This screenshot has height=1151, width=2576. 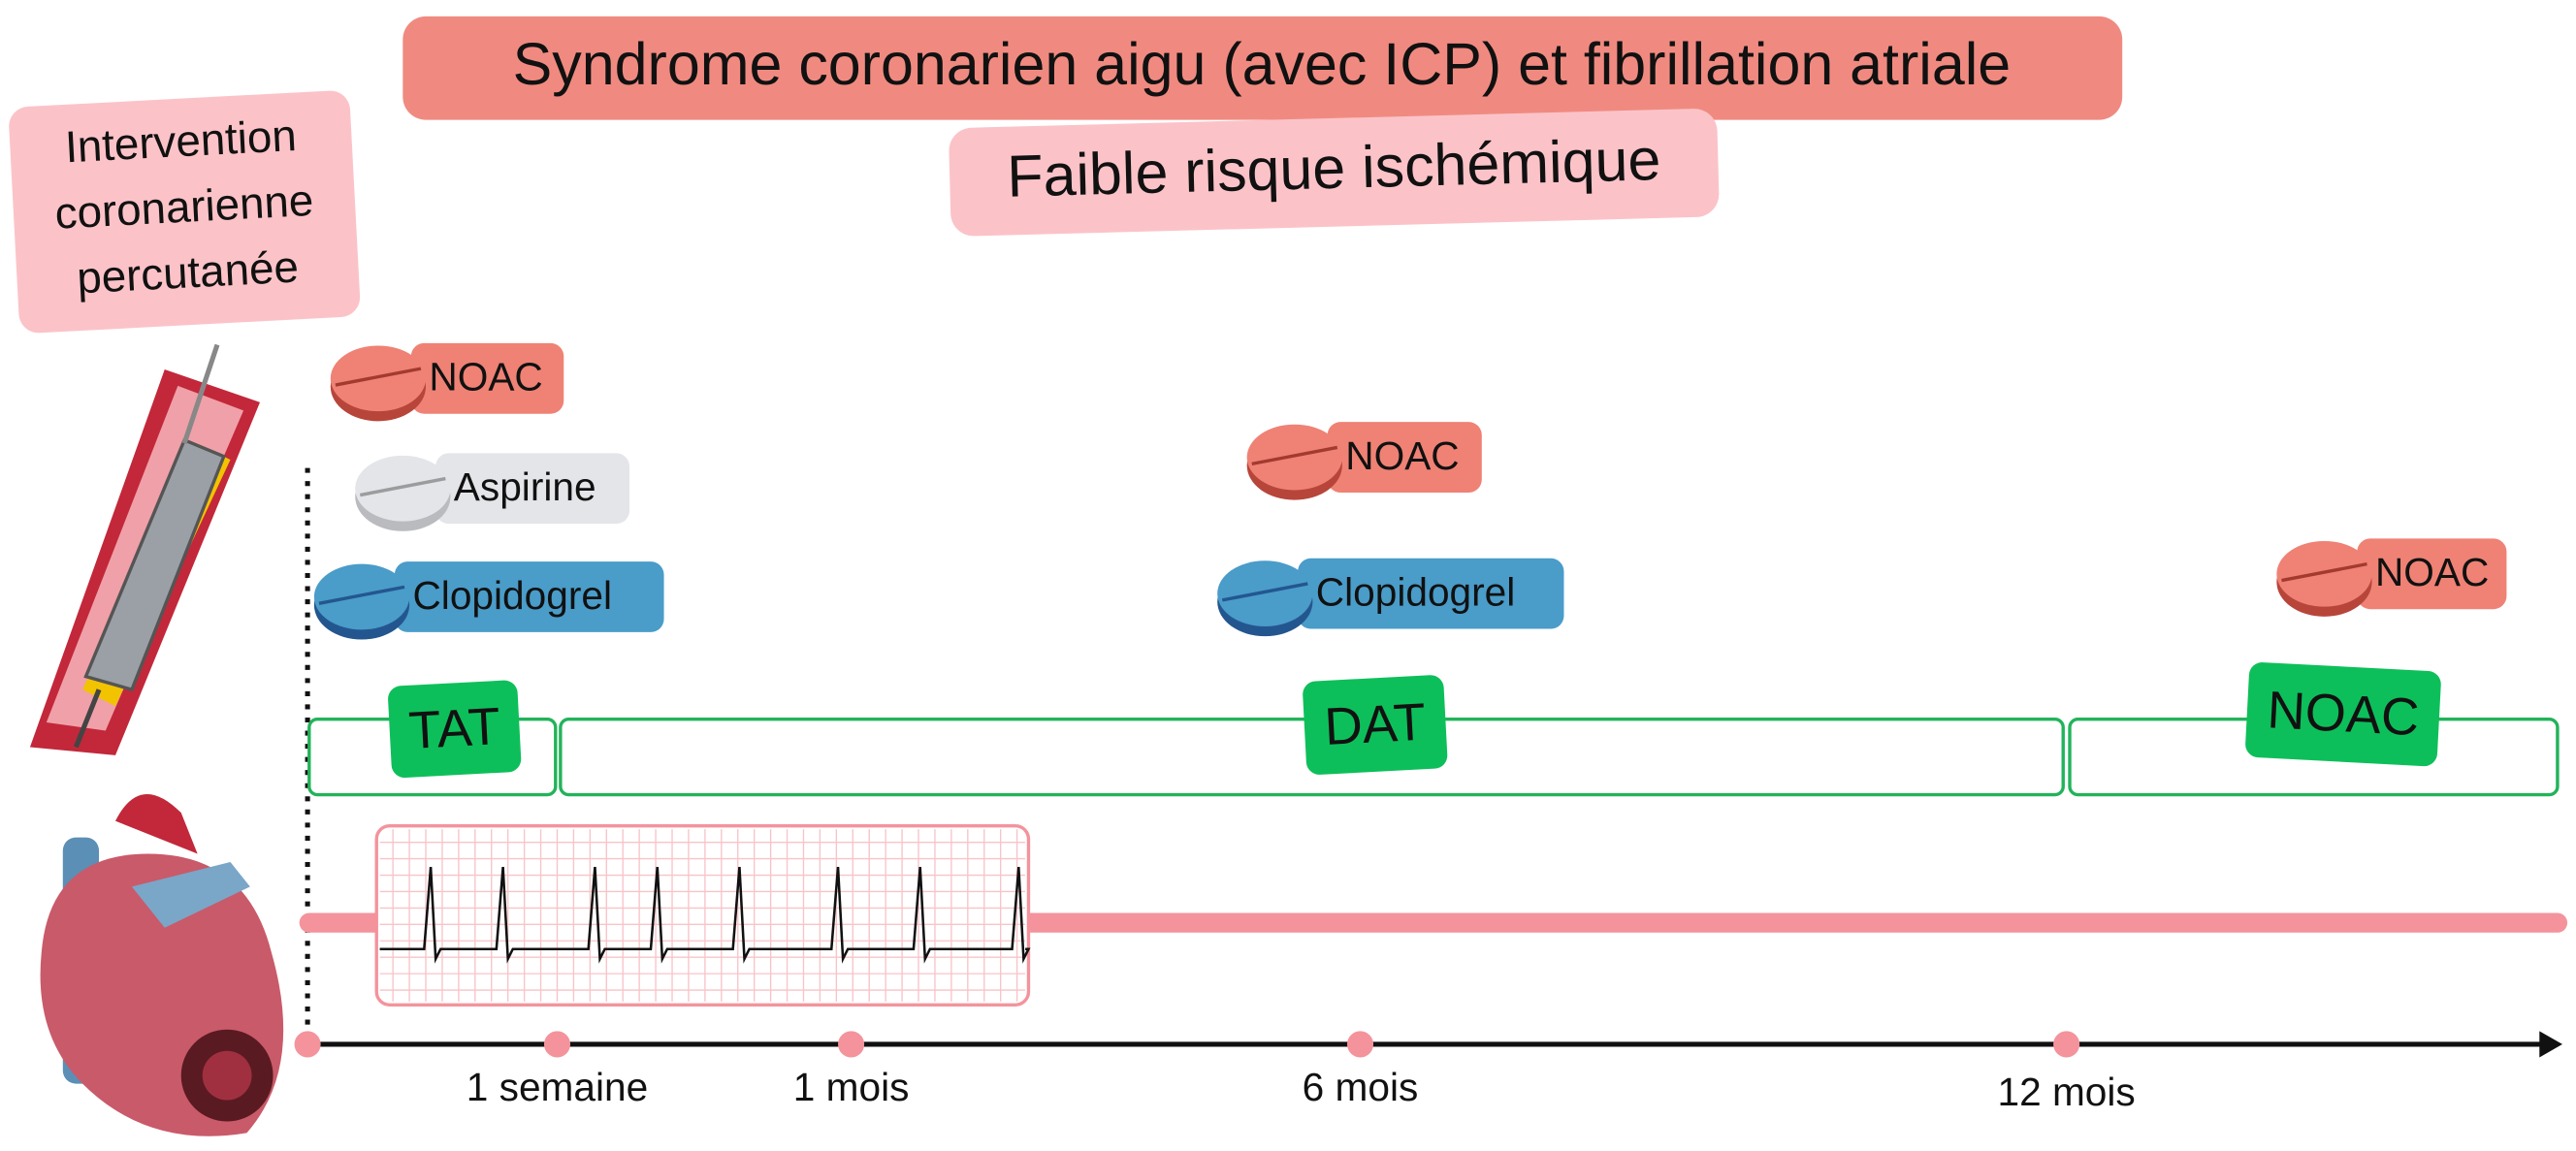 I want to click on drug-label: Aspirine, so click(x=525, y=486).